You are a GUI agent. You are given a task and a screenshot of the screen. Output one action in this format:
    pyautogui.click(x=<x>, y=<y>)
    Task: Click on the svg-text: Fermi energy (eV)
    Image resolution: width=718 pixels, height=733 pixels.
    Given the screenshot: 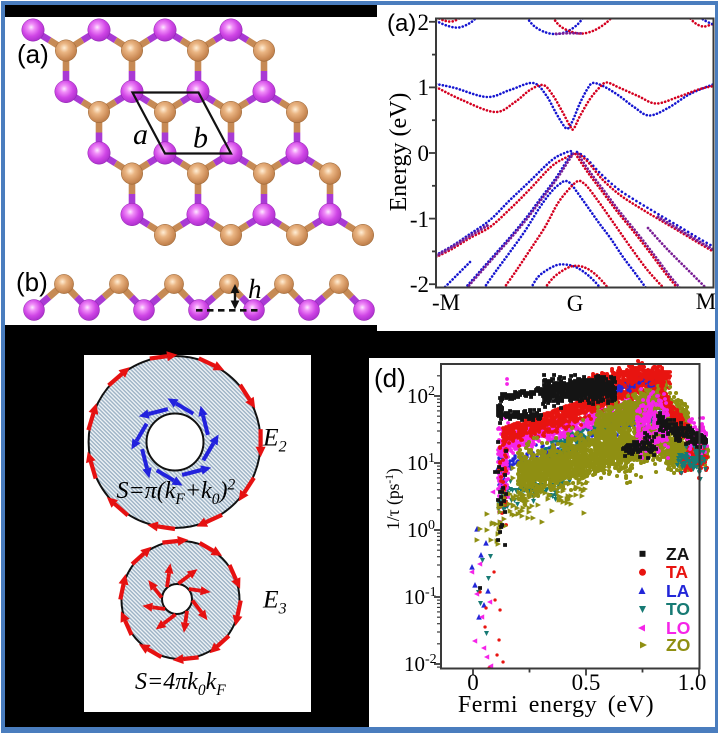 What is the action you would take?
    pyautogui.click(x=556, y=705)
    